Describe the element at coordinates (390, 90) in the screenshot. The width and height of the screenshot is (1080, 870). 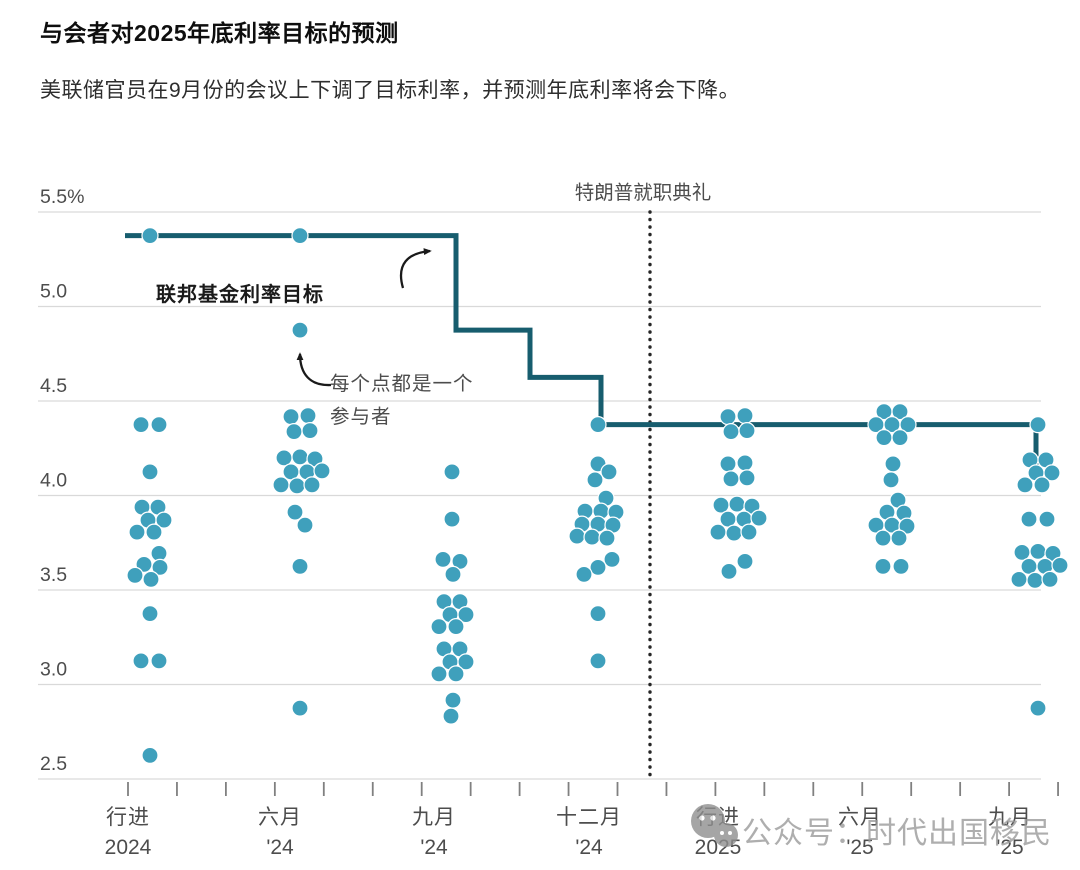
I see `page-subtitle: 美联储官员在9月份的会议上下调了目标利率，并预测年底利率将会下降。` at that location.